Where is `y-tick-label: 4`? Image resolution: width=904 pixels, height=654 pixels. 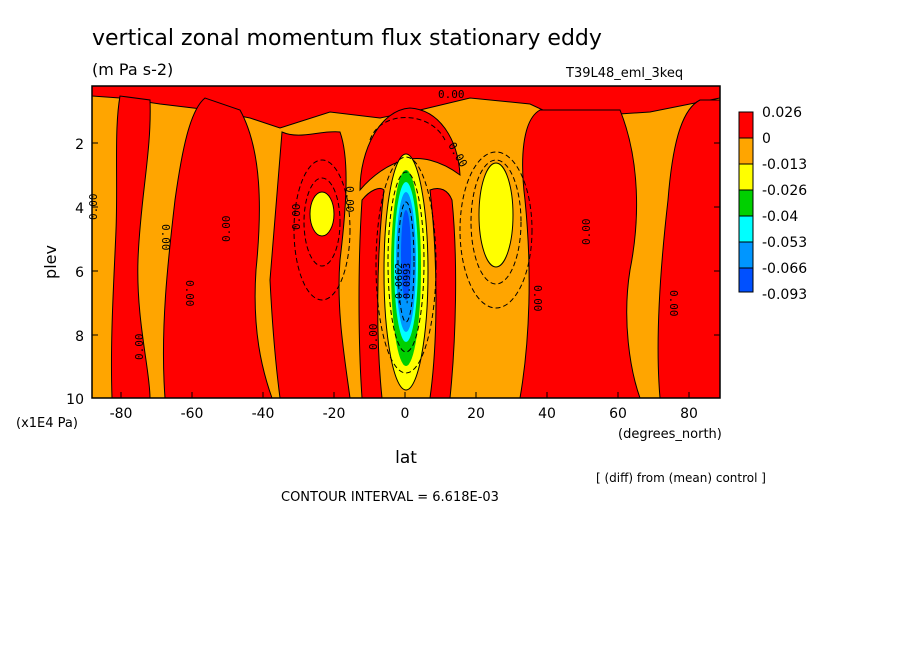 y-tick-label: 4 is located at coordinates (79, 209).